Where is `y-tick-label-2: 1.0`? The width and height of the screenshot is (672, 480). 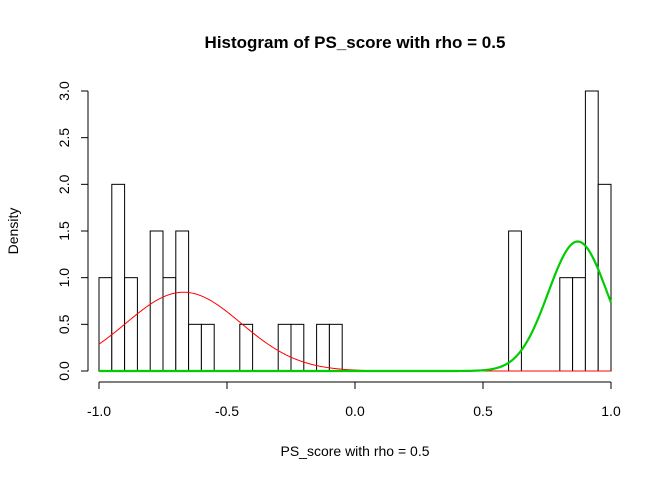
y-tick-label-2: 1.0 is located at coordinates (64, 278).